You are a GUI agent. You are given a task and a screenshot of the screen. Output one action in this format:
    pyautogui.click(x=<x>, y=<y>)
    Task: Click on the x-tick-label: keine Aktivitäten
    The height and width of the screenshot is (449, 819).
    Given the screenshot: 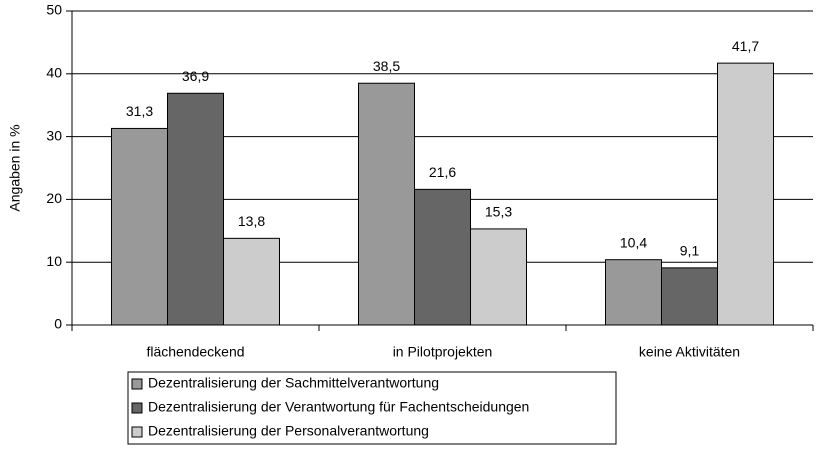 What is the action you would take?
    pyautogui.click(x=689, y=352)
    